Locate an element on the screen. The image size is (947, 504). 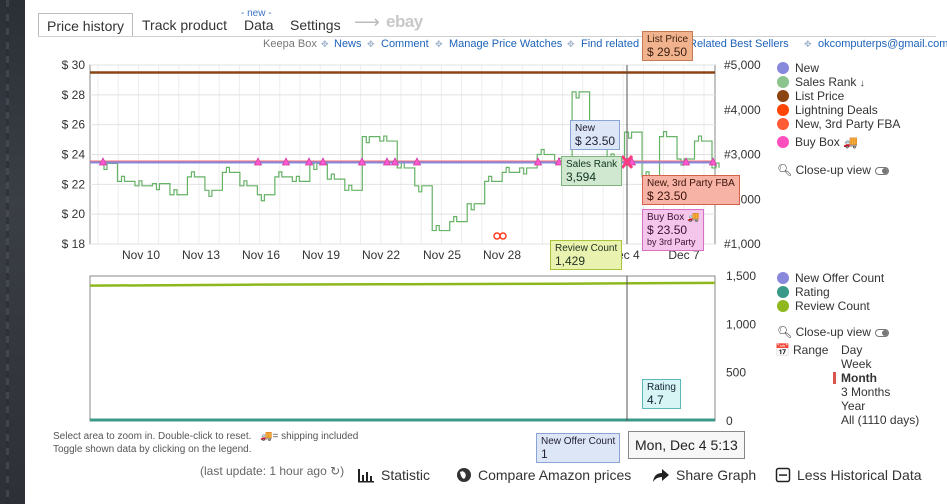
tab-settings: Settings is located at coordinates (315, 25).